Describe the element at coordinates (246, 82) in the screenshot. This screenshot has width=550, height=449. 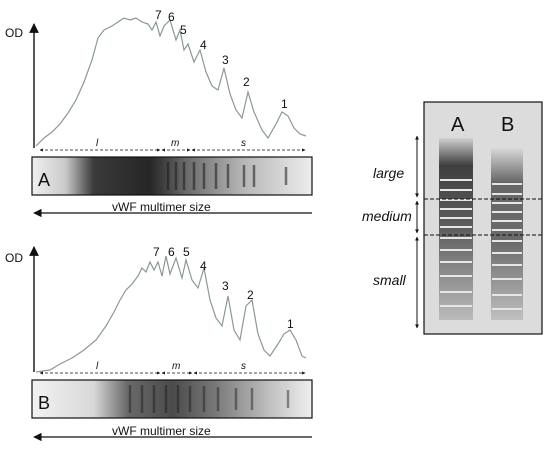
I see `peak-label-2-a: 2` at that location.